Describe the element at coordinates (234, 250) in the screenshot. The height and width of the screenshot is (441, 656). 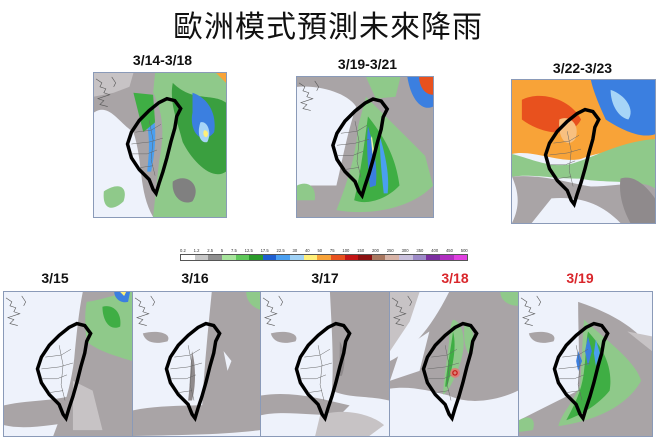
I see `colorbar-tick: 7.5` at that location.